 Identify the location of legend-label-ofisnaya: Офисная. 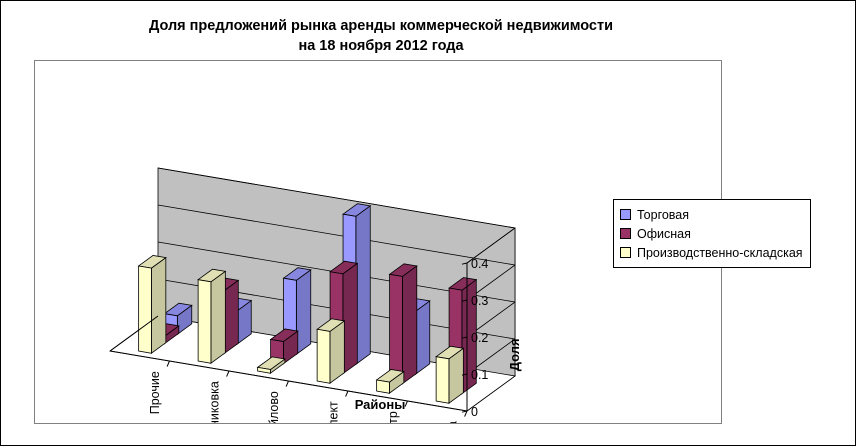
(664, 233).